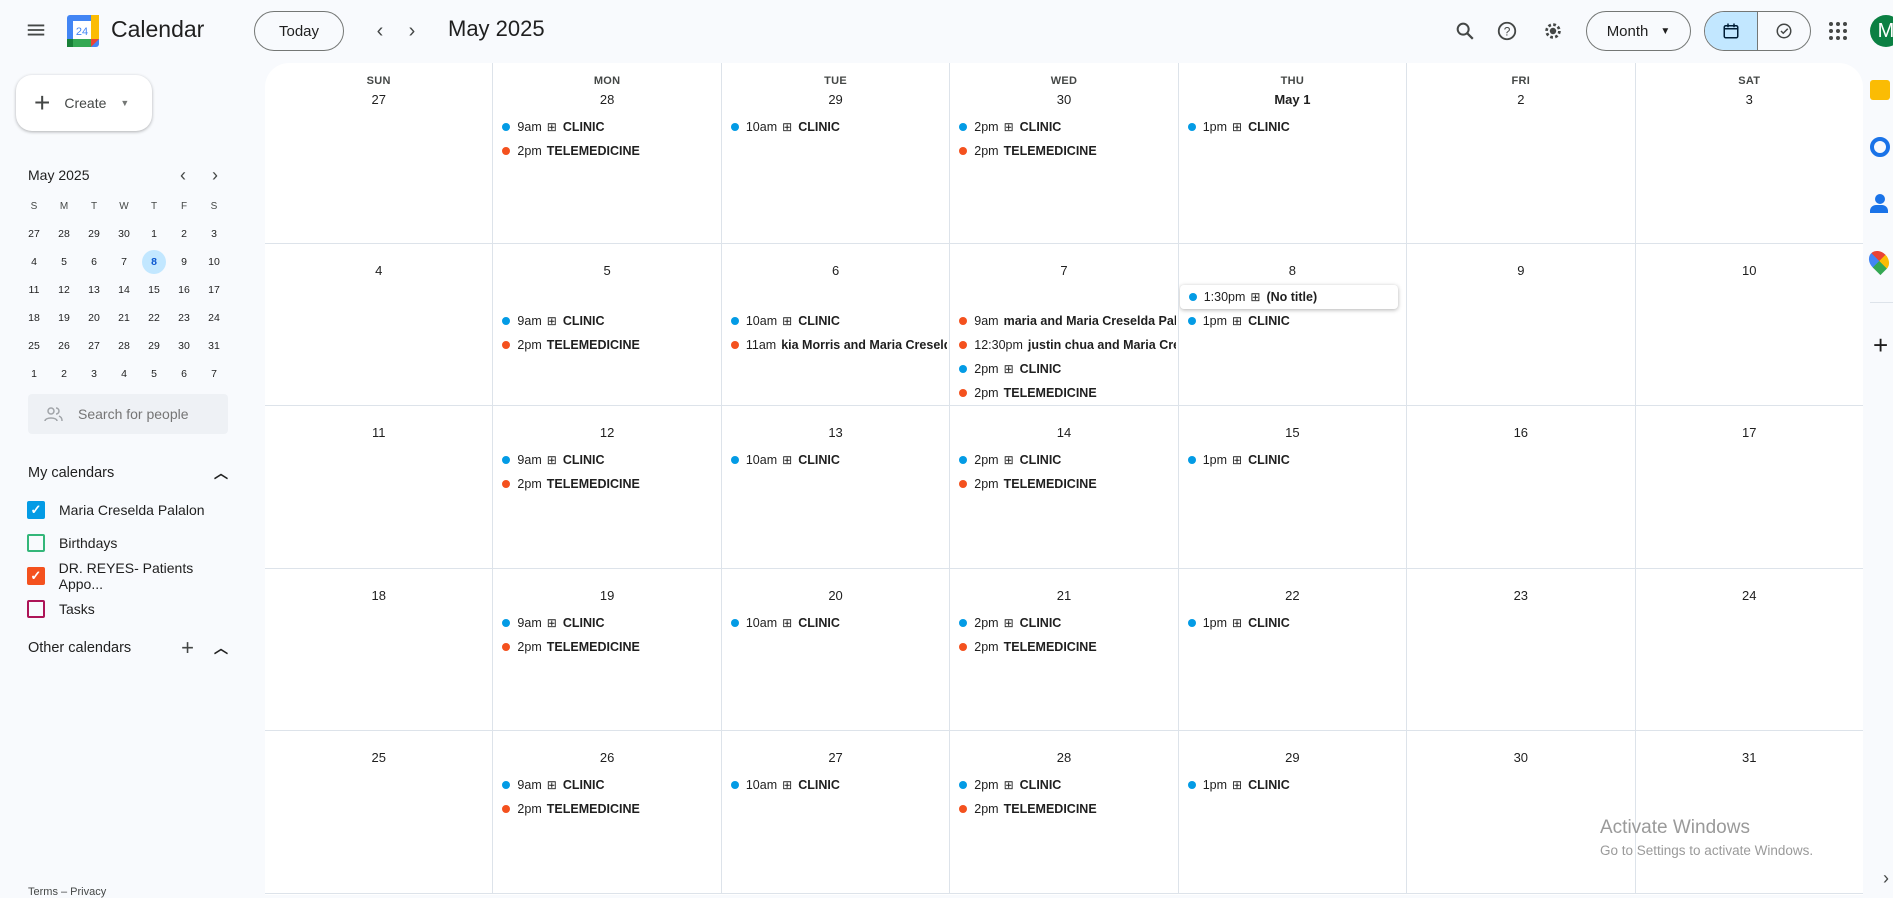  I want to click on settings-button, so click(1553, 31).